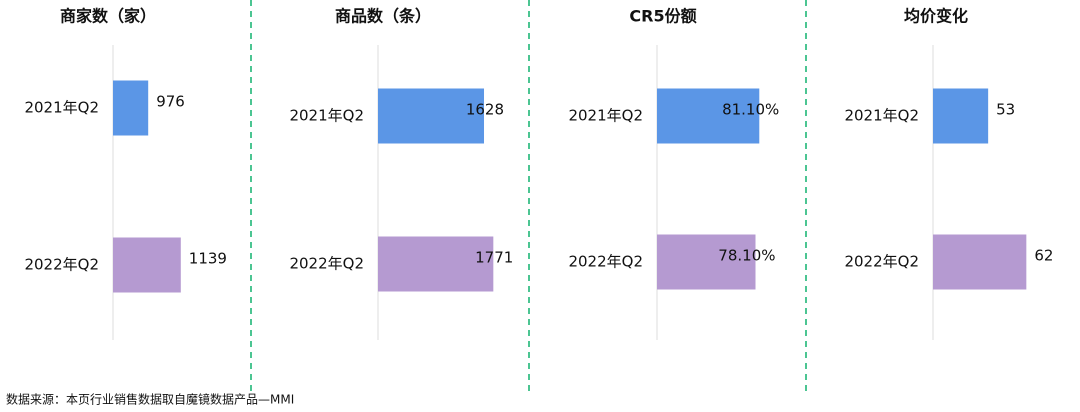  I want to click on value-label: 81.10%, so click(750, 110).